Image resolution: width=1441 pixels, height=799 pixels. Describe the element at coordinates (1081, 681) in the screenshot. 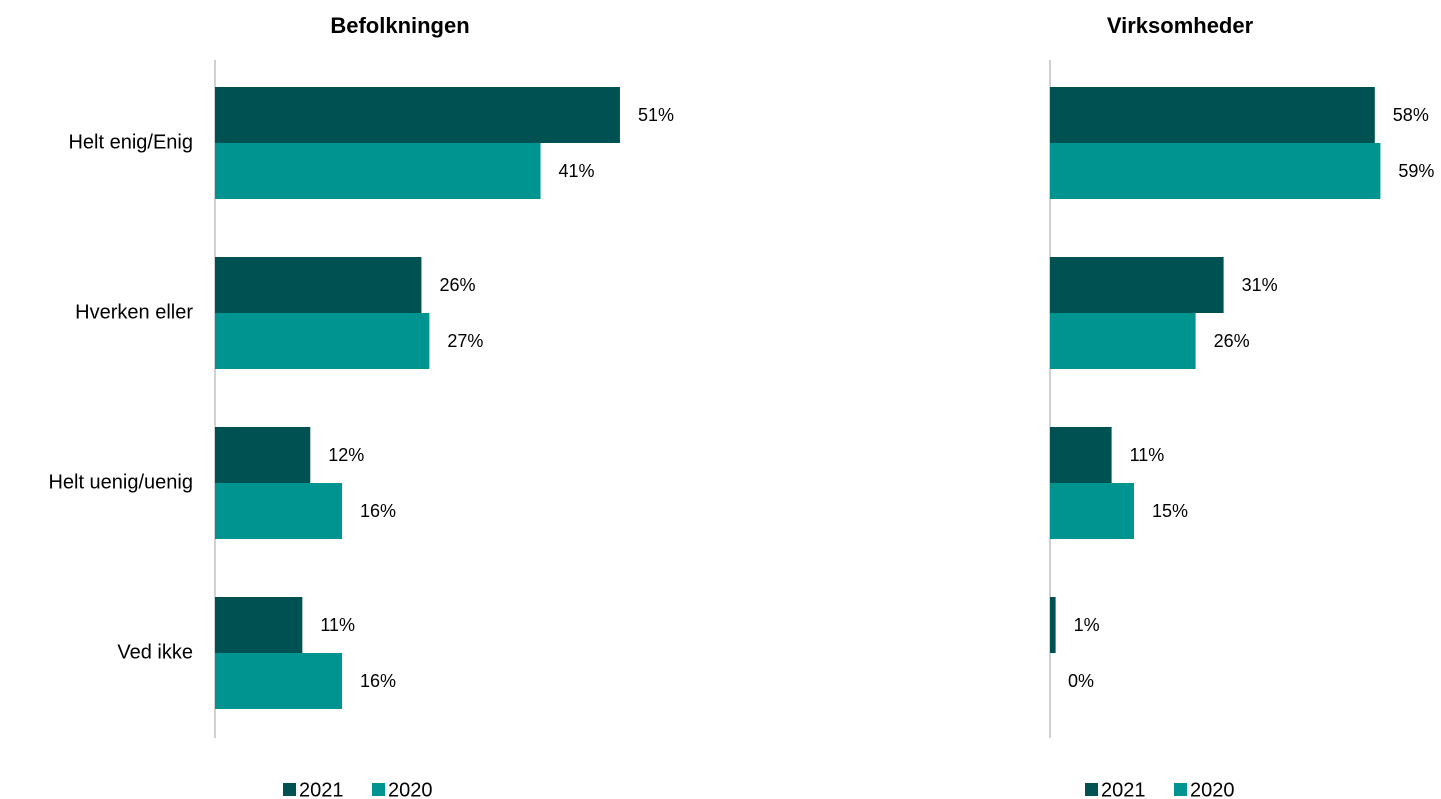

I see `value-label: 0%` at that location.